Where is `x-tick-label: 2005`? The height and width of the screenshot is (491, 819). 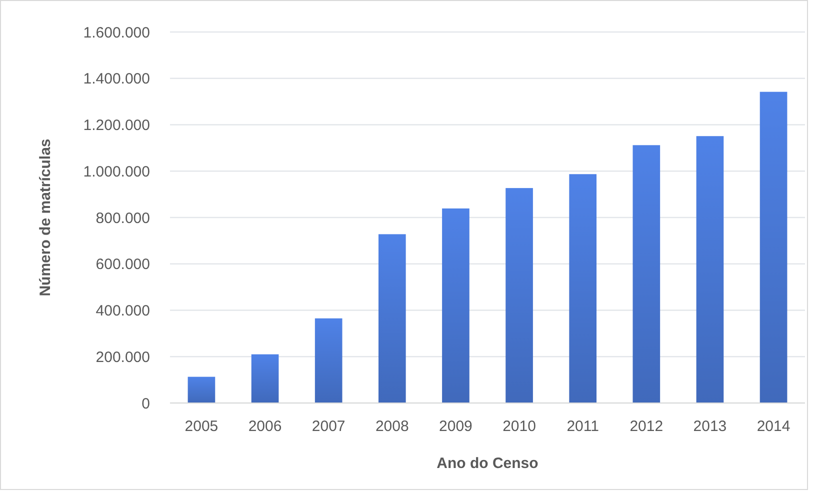 x-tick-label: 2005 is located at coordinates (201, 426).